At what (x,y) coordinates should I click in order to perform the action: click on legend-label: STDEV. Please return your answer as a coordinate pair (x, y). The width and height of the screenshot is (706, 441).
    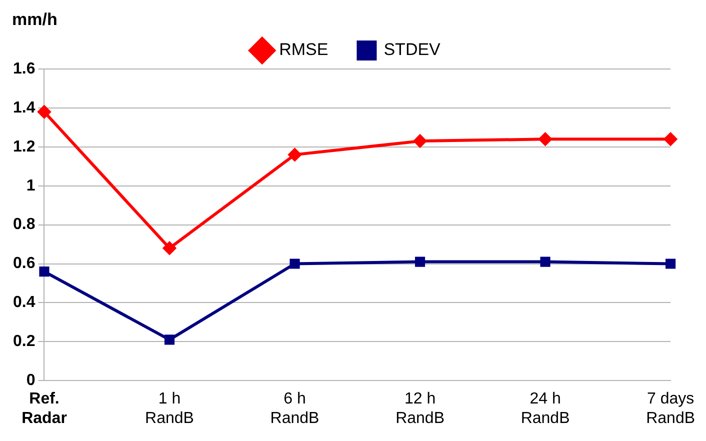
    Looking at the image, I should click on (413, 50).